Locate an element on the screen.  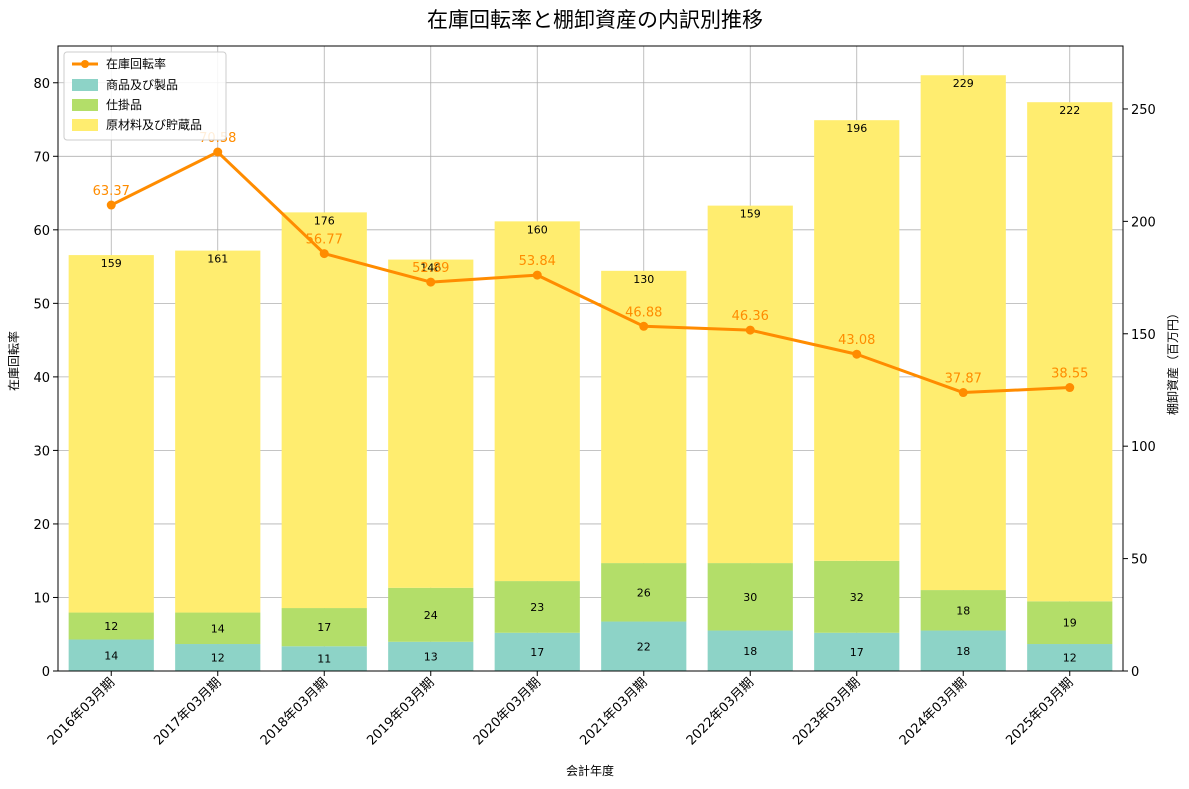
legend-label-rate: 在庫回転率 is located at coordinates (136, 63).